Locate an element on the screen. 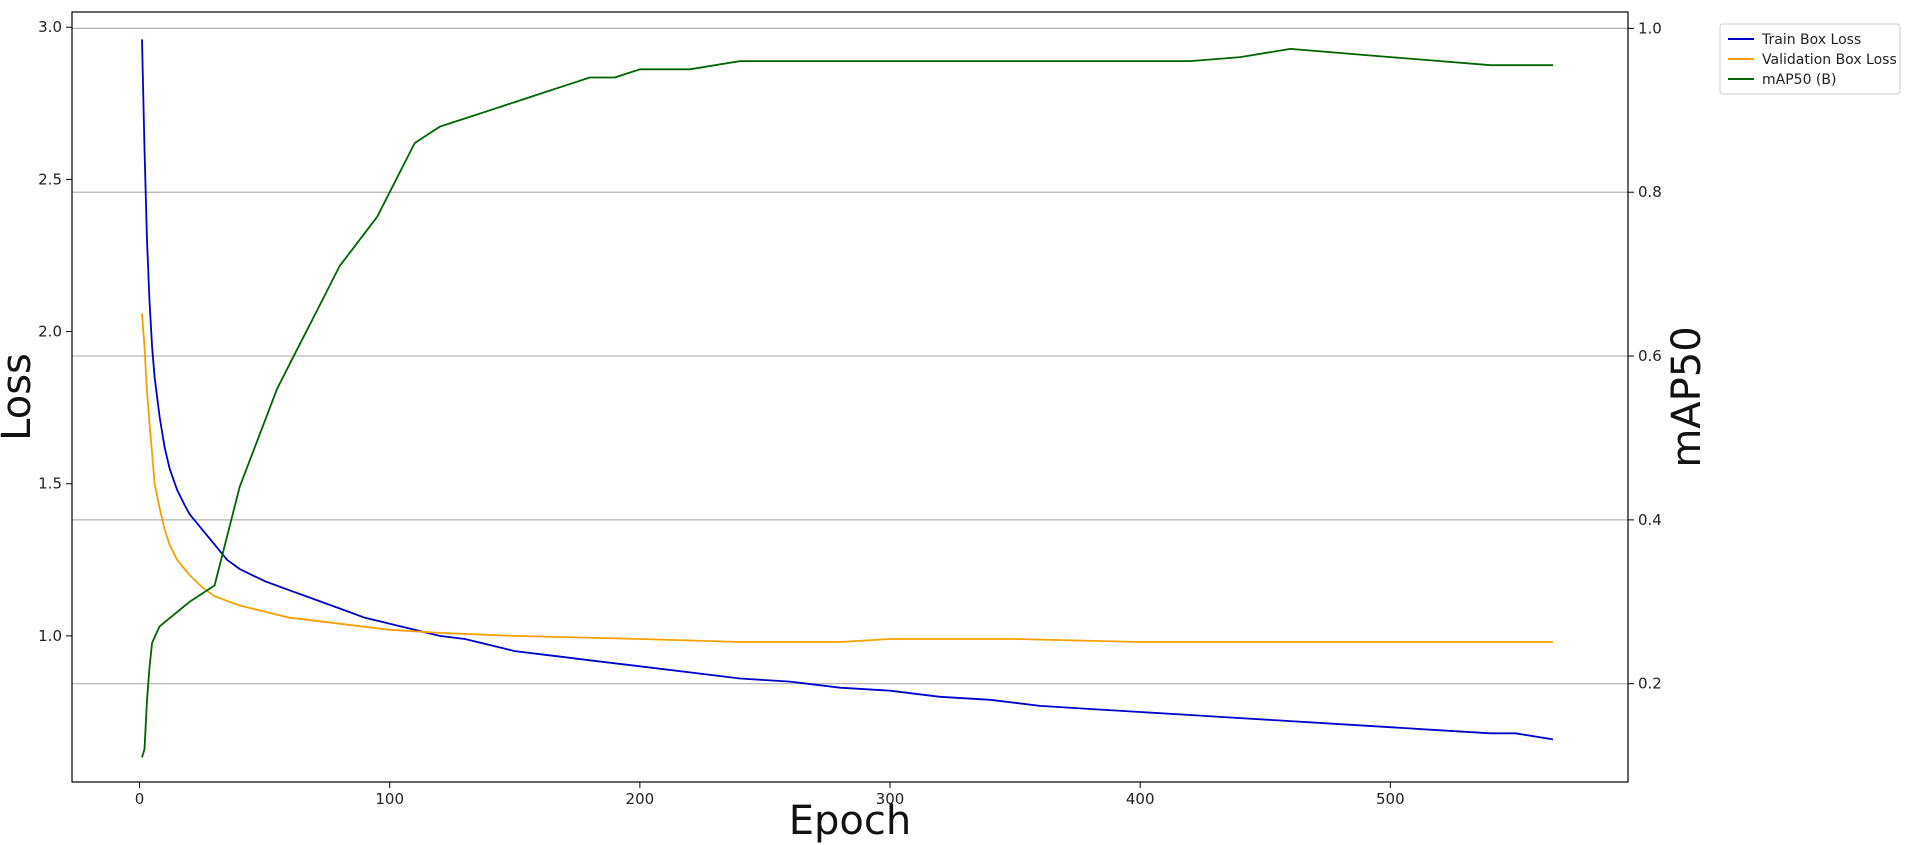 This screenshot has height=845, width=1908. y-right-axis: 0.2 0.4 0.6 0.8 1.0 is located at coordinates (1645, 356).